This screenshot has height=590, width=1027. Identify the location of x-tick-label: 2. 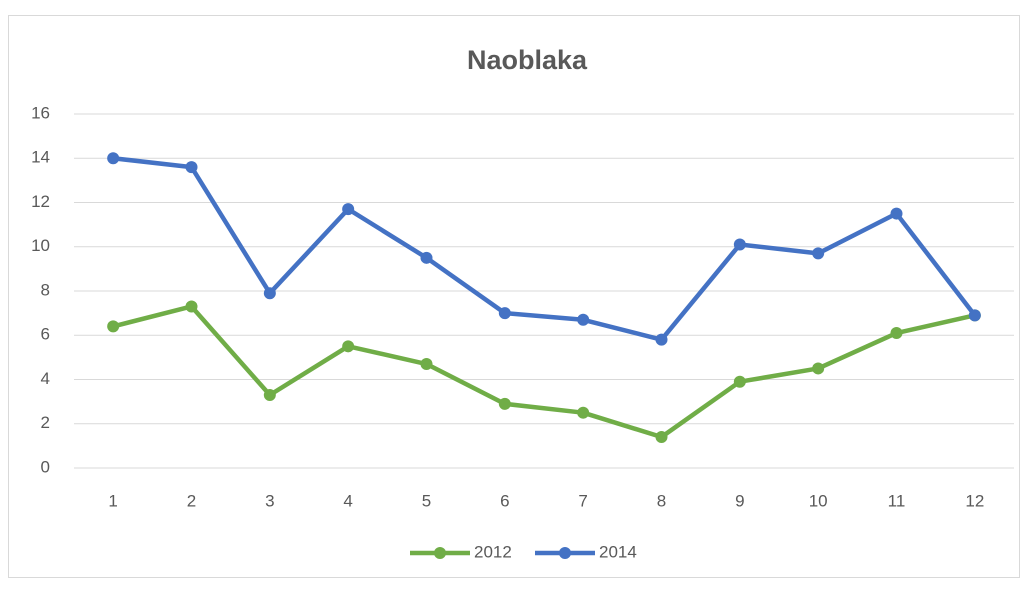
(191, 500).